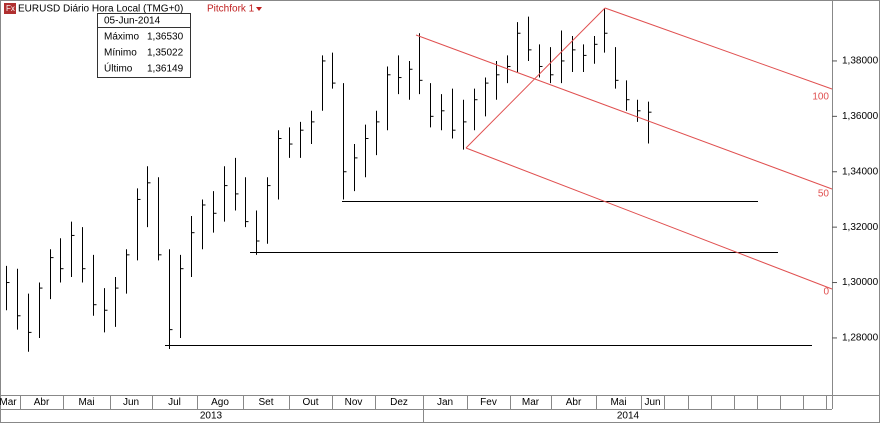 The image size is (880, 423). What do you see at coordinates (860, 116) in the screenshot?
I see `y-tick-label: 1,36000` at bounding box center [860, 116].